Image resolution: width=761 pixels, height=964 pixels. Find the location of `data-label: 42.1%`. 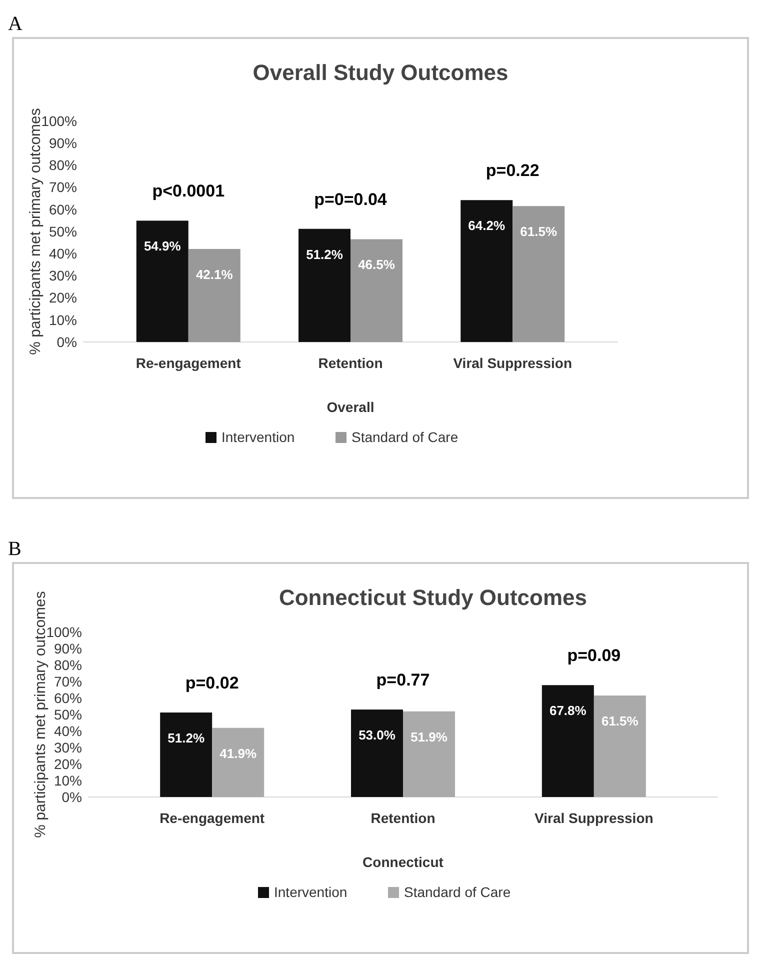

data-label: 42.1% is located at coordinates (215, 274).